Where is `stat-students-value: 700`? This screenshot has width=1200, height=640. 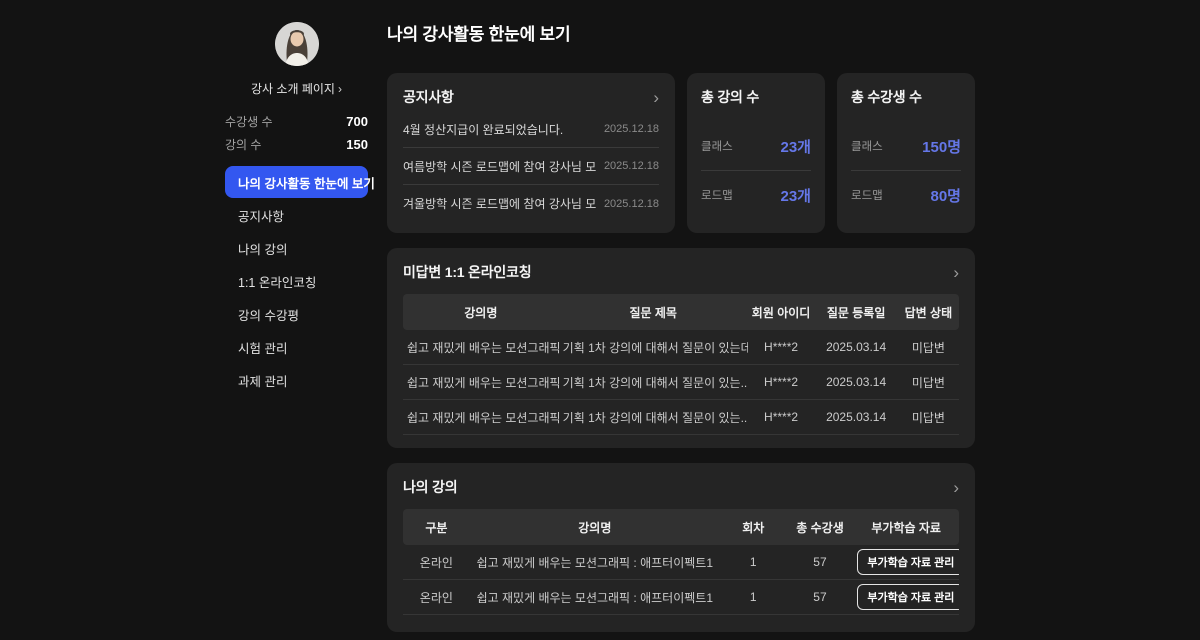 stat-students-value: 700 is located at coordinates (357, 121).